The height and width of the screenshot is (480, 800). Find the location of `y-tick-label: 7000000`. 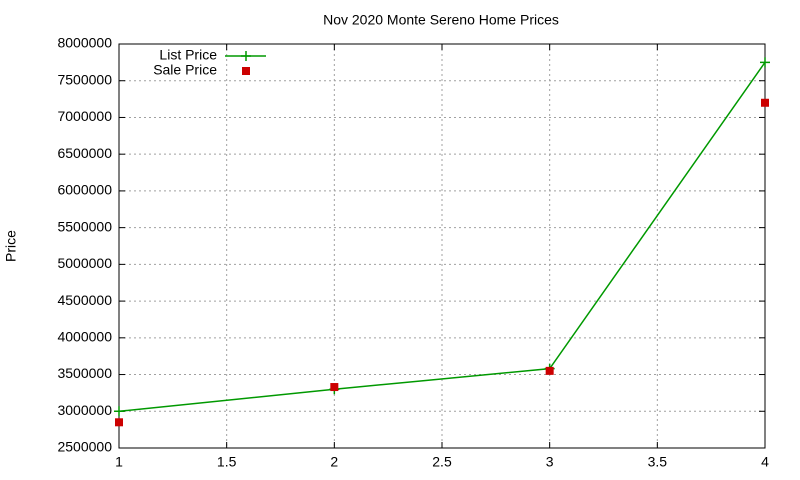

y-tick-label: 7000000 is located at coordinates (84, 116).